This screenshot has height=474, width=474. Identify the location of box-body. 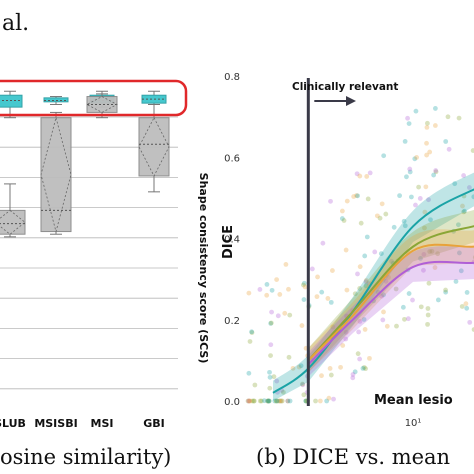
(56, 175).